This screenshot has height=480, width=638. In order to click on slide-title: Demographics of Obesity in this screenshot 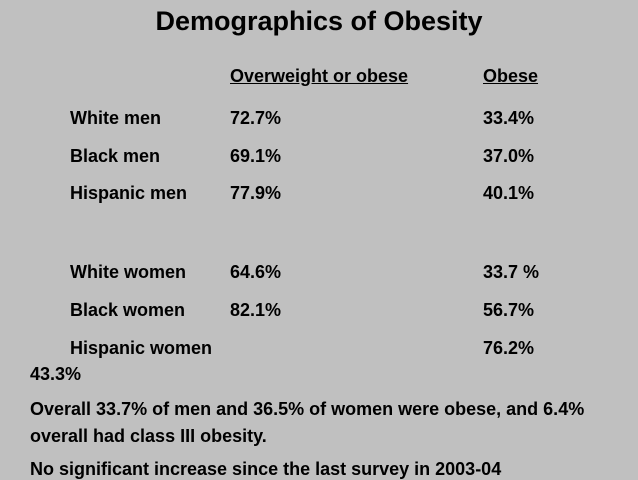, I will do `click(319, 21)`.